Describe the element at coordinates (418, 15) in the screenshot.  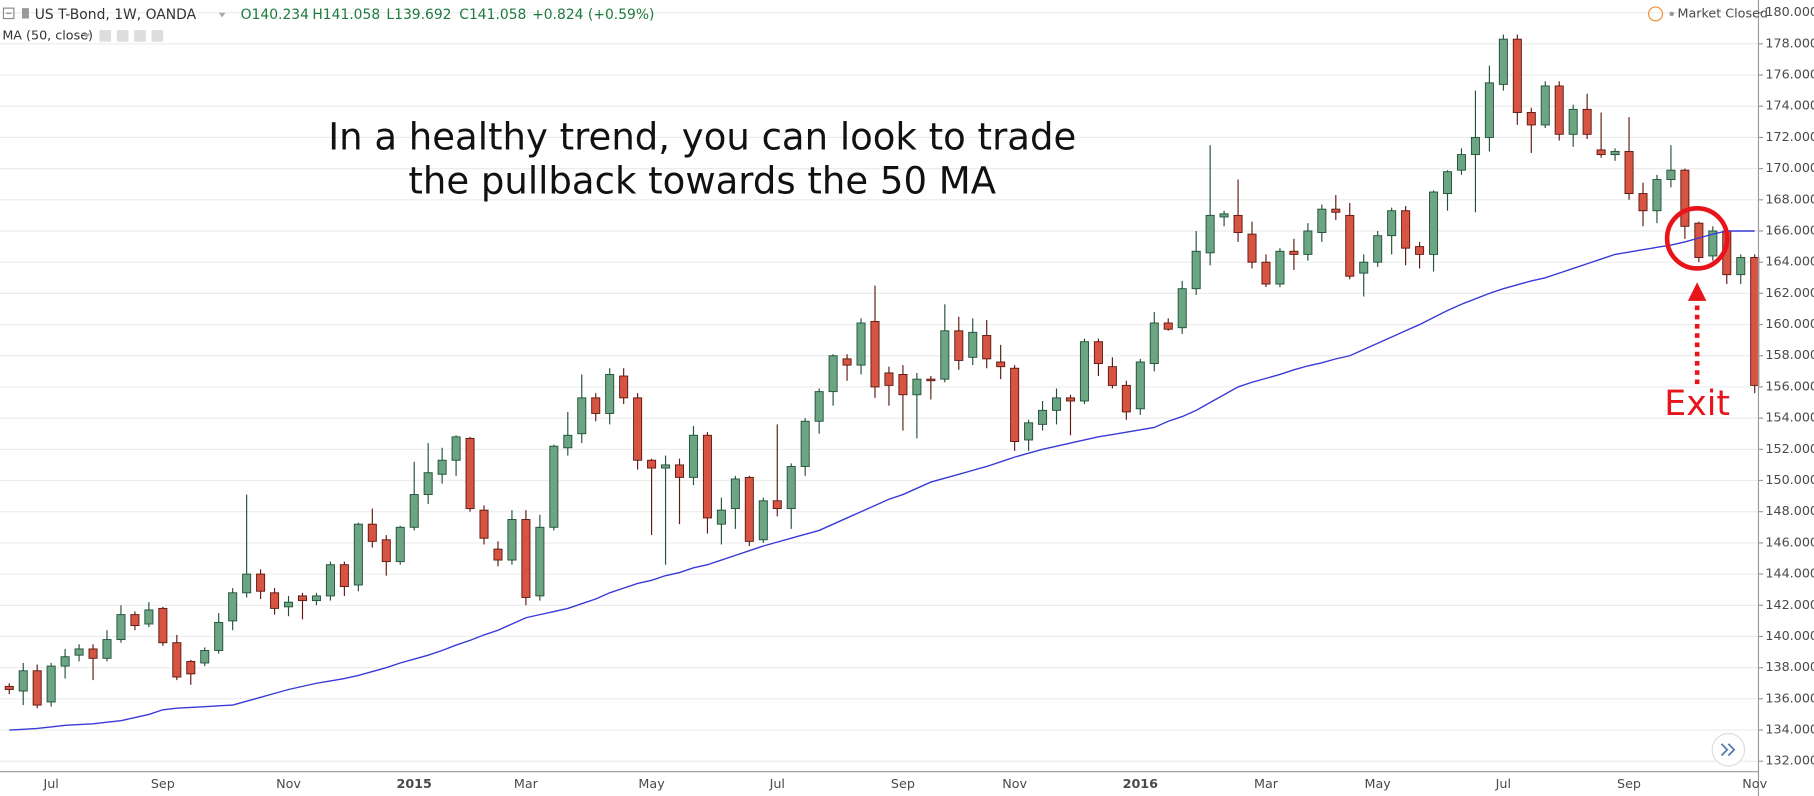
I see `ohlc-low: L139.692` at that location.